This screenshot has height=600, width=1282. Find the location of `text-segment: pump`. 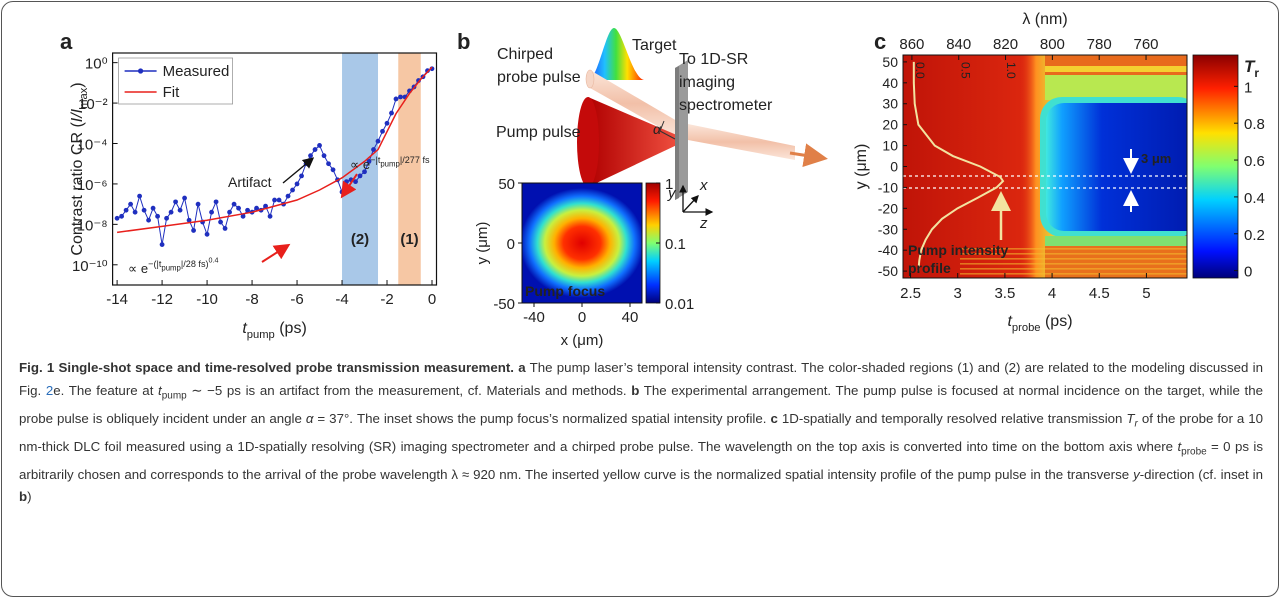

text-segment: pump is located at coordinates (261, 335).